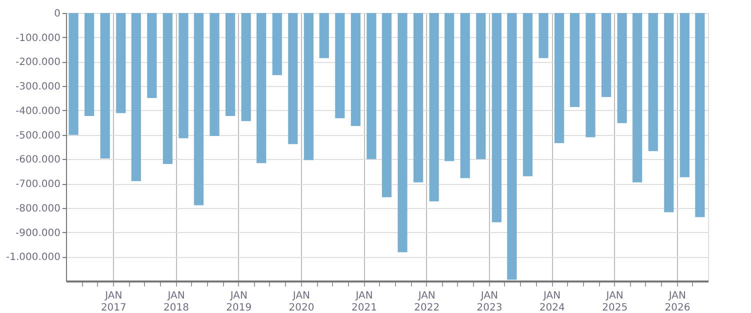 Image resolution: width=751 pixels, height=313 pixels. Describe the element at coordinates (38, 184) in the screenshot. I see `y-tick-label: -700.000` at that location.